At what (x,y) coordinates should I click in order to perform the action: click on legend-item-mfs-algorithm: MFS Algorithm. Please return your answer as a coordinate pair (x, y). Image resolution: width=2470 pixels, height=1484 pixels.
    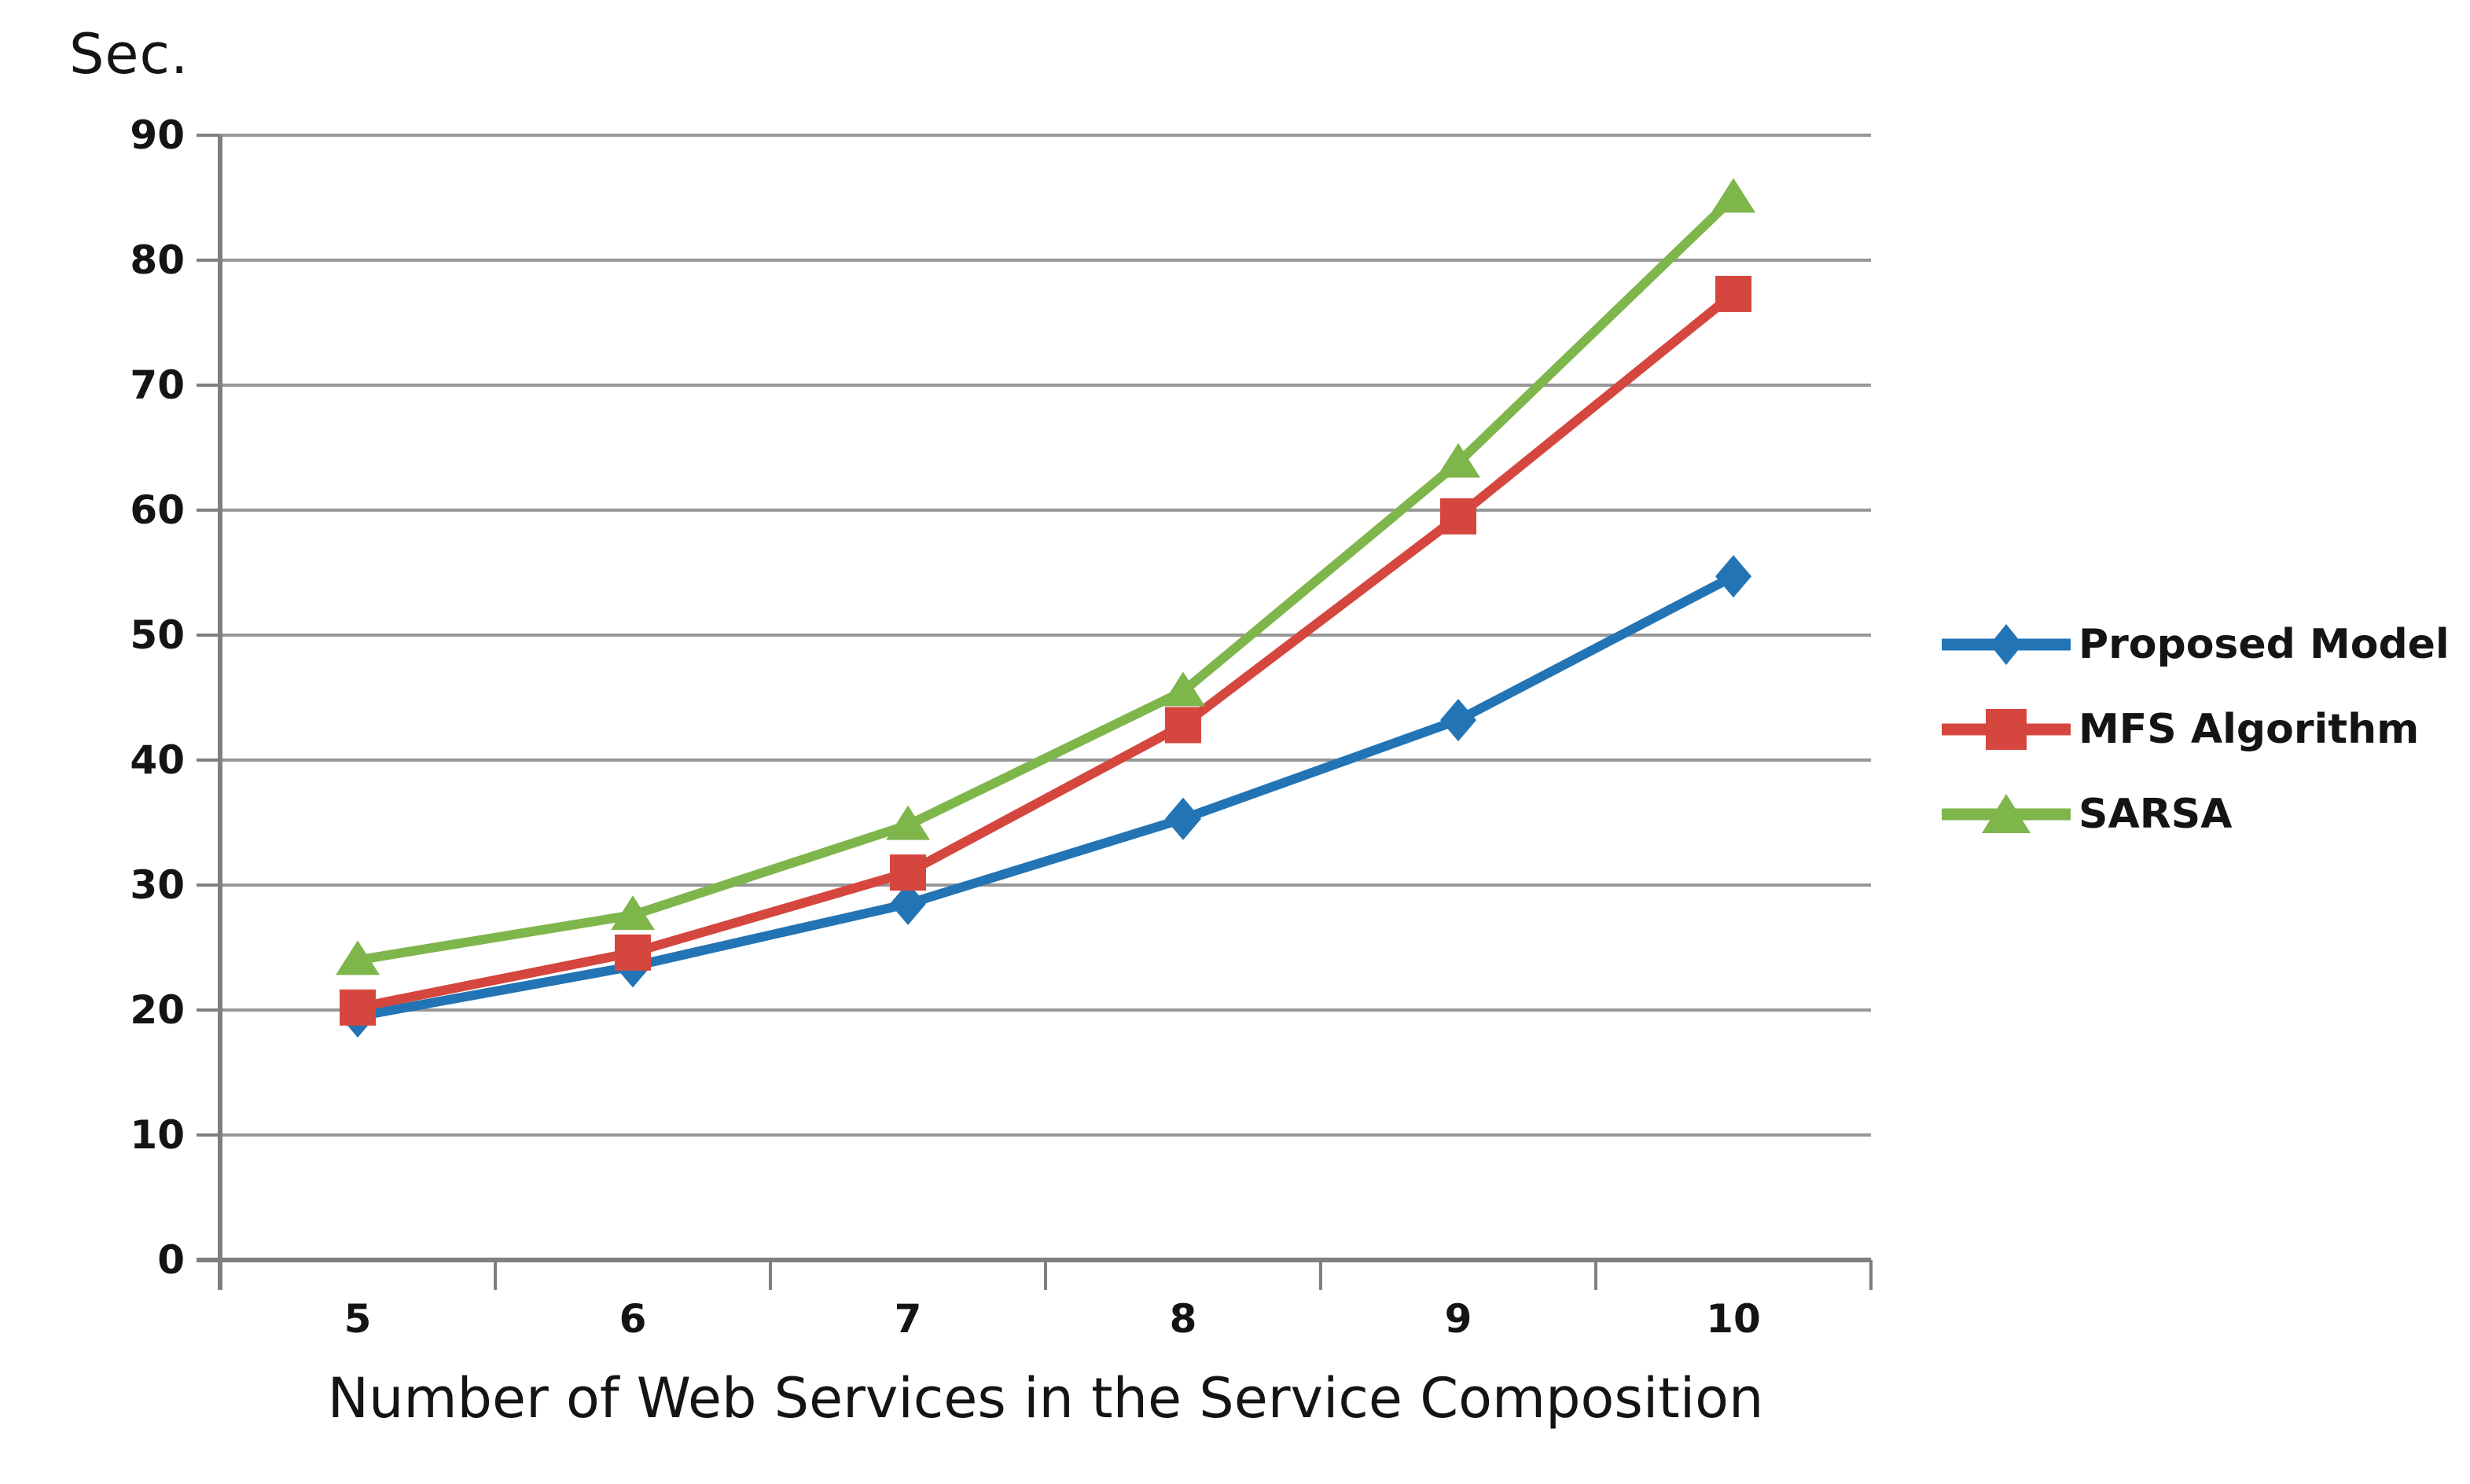
    Looking at the image, I should click on (2196, 729).